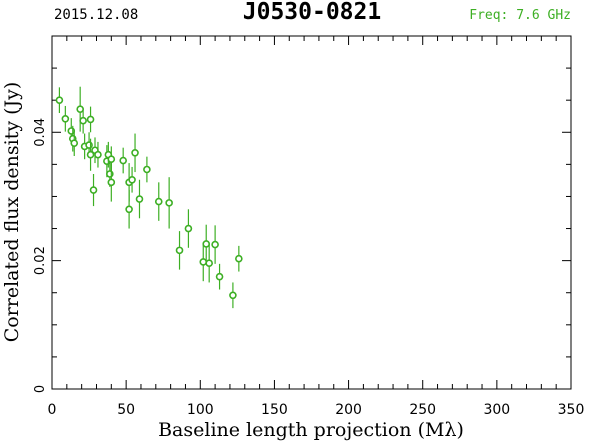  I want to click on y-tick-label: 0, so click(40, 389).